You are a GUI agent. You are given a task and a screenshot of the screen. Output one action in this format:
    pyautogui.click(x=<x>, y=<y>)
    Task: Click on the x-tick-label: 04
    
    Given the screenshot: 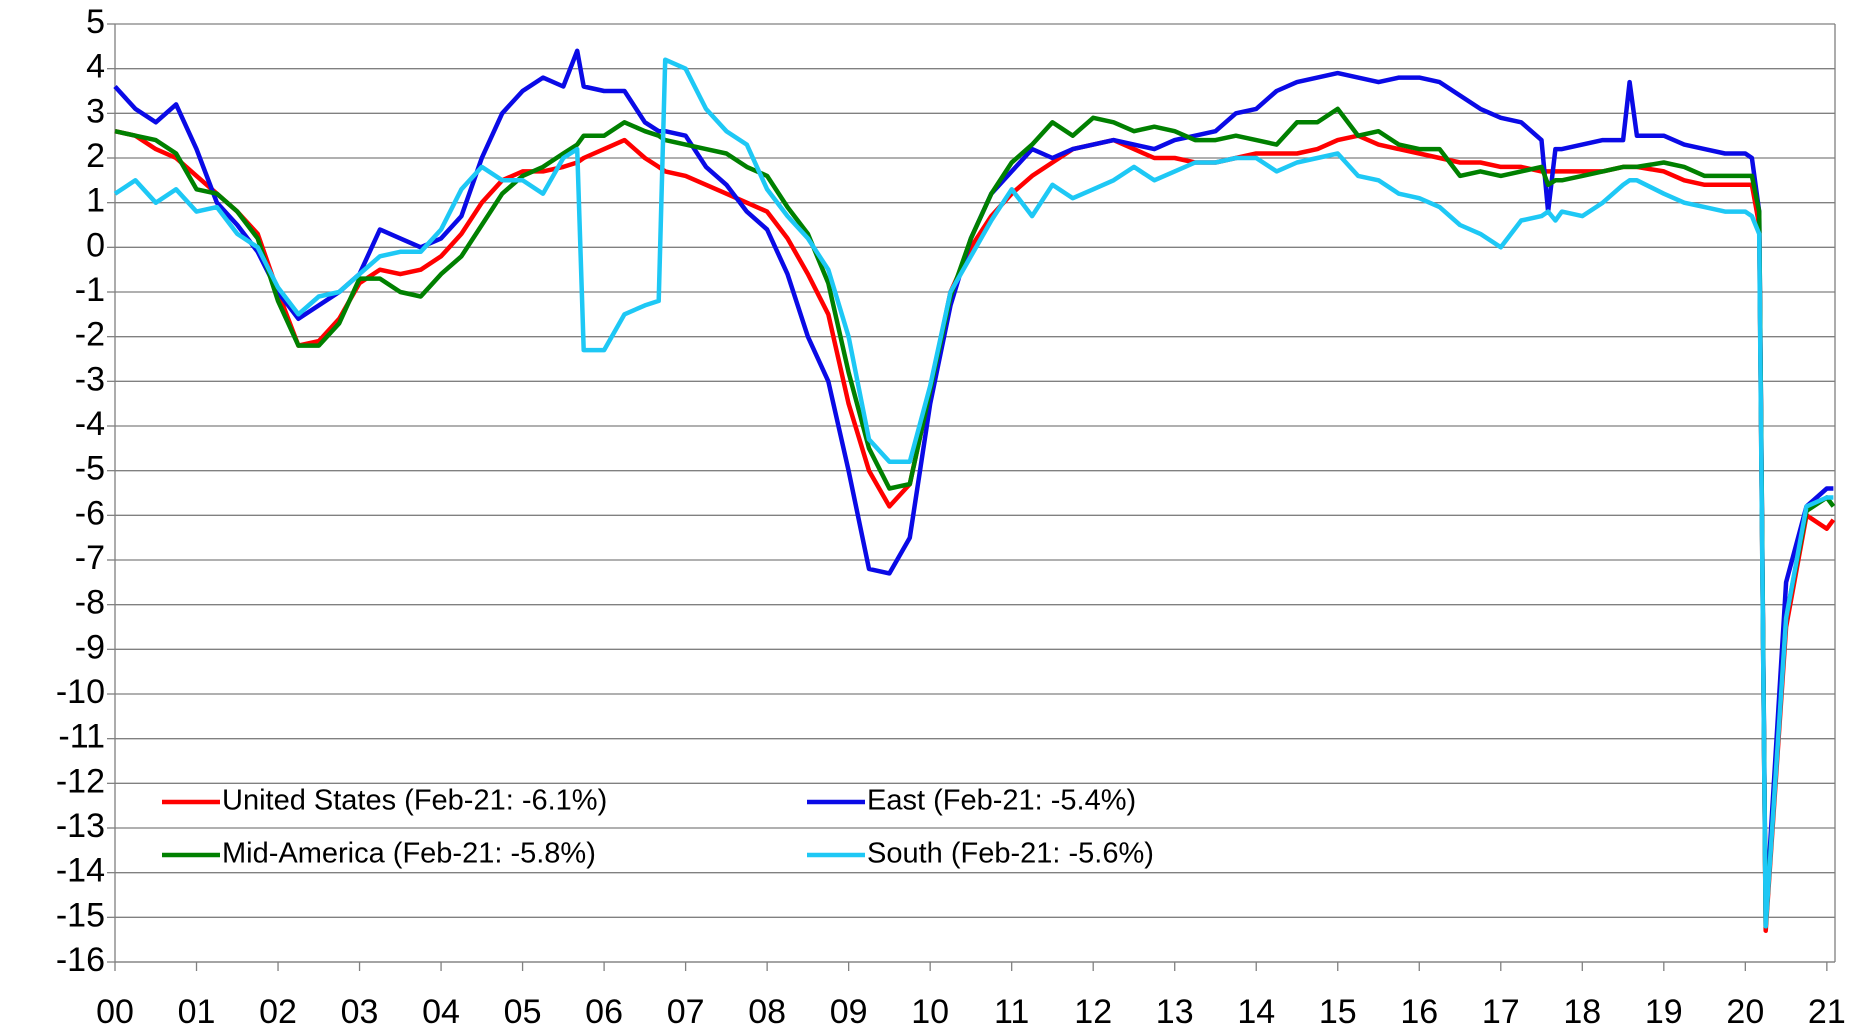 What is the action you would take?
    pyautogui.click(x=441, y=1009)
    